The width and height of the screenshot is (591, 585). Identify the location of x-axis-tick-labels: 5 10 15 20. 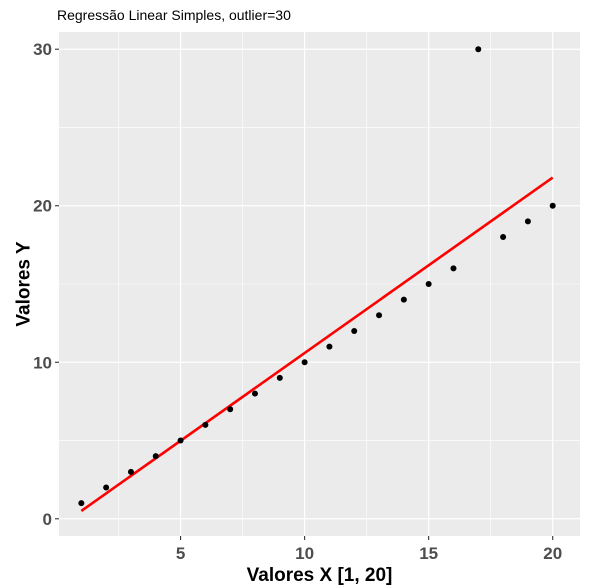
(369, 553).